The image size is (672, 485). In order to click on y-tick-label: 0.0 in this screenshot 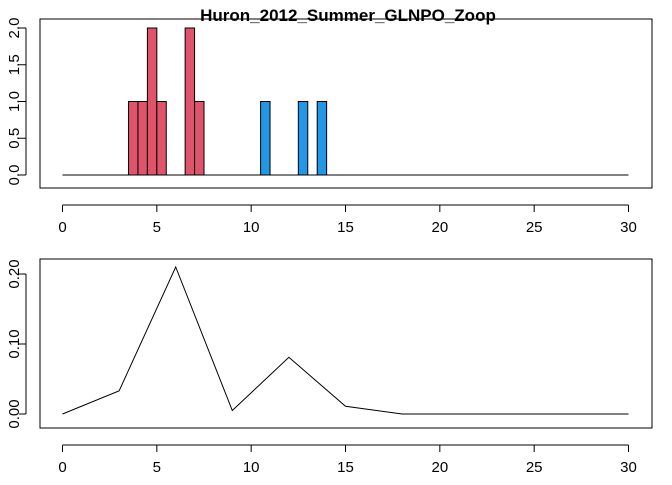, I will do `click(14, 175)`.